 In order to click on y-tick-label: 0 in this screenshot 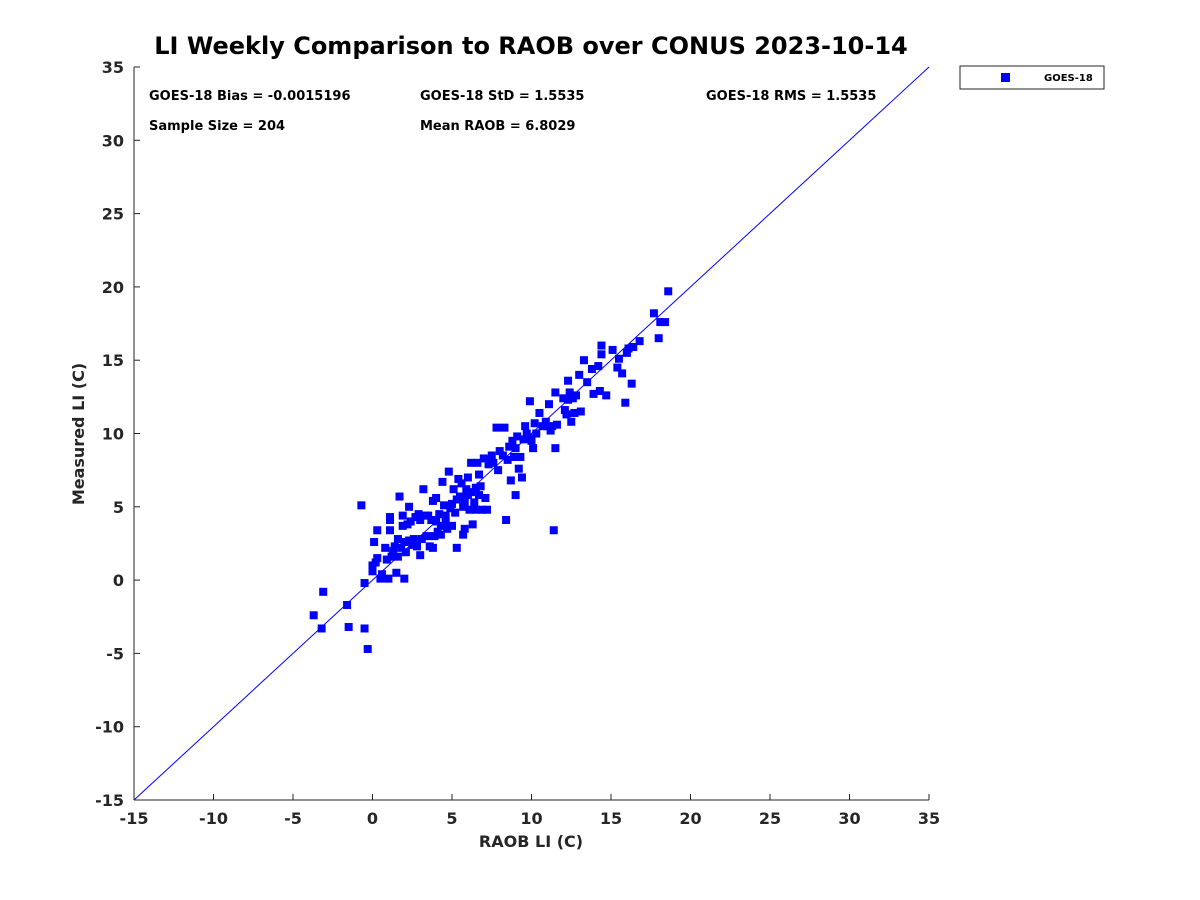, I will do `click(118, 580)`.